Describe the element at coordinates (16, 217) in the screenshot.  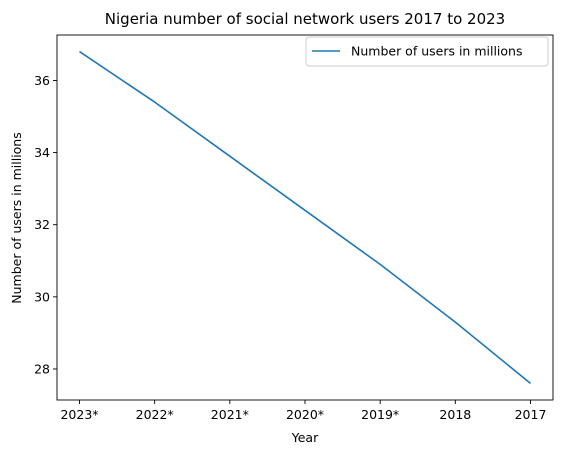
I see `y-axis-title: Number of users in millions` at that location.